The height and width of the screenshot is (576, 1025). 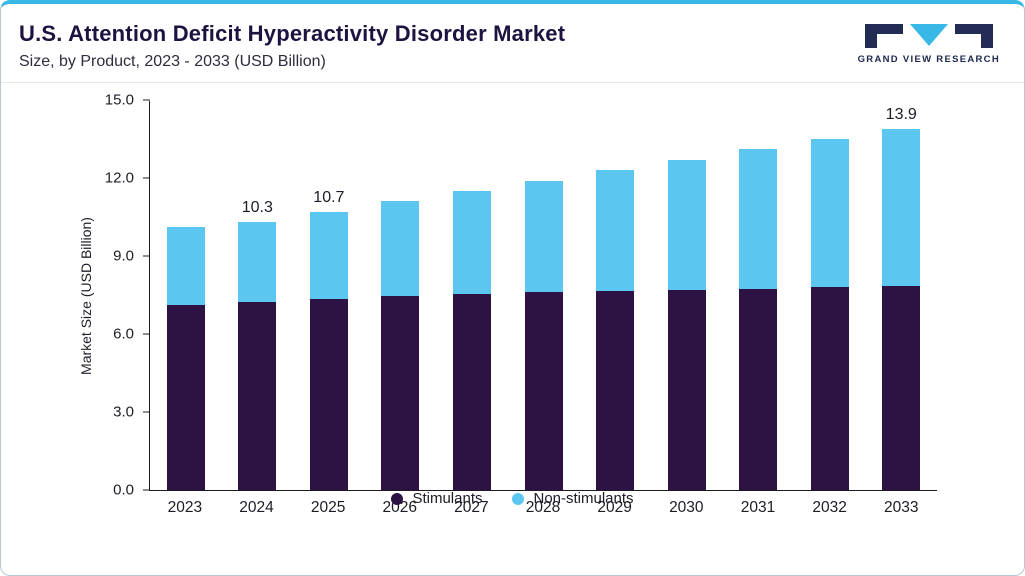 What do you see at coordinates (257, 208) in the screenshot?
I see `bar-value-label: 10.3` at bounding box center [257, 208].